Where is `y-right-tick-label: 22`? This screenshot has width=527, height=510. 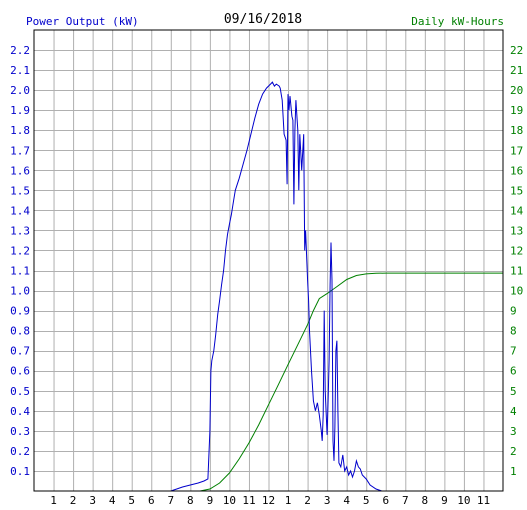 y-right-tick-label: 22 is located at coordinates (516, 50).